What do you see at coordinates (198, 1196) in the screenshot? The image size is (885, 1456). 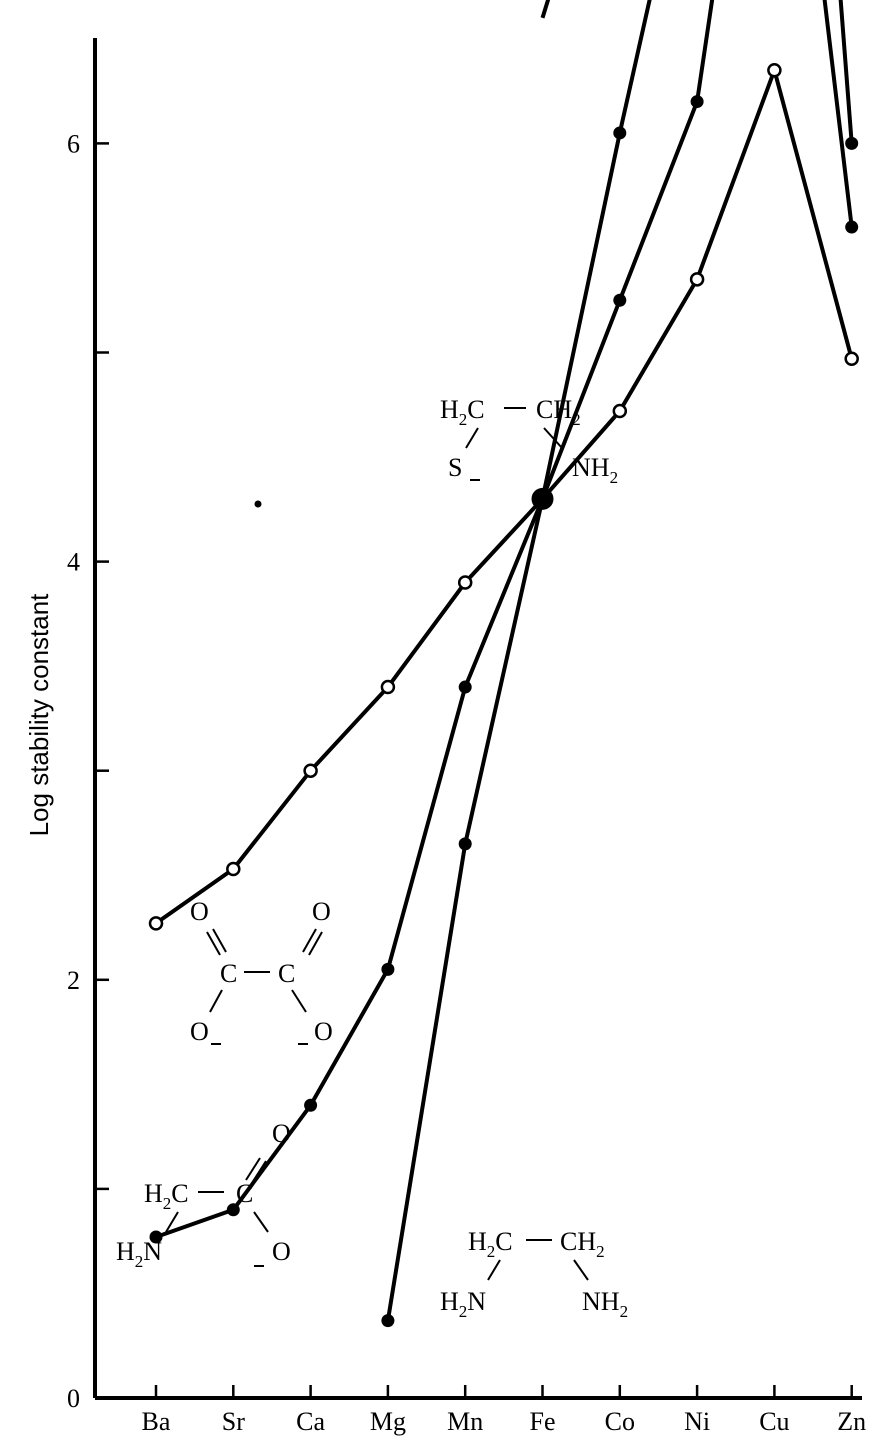 I see `structure-glycinate-line1: H2C C` at bounding box center [198, 1196].